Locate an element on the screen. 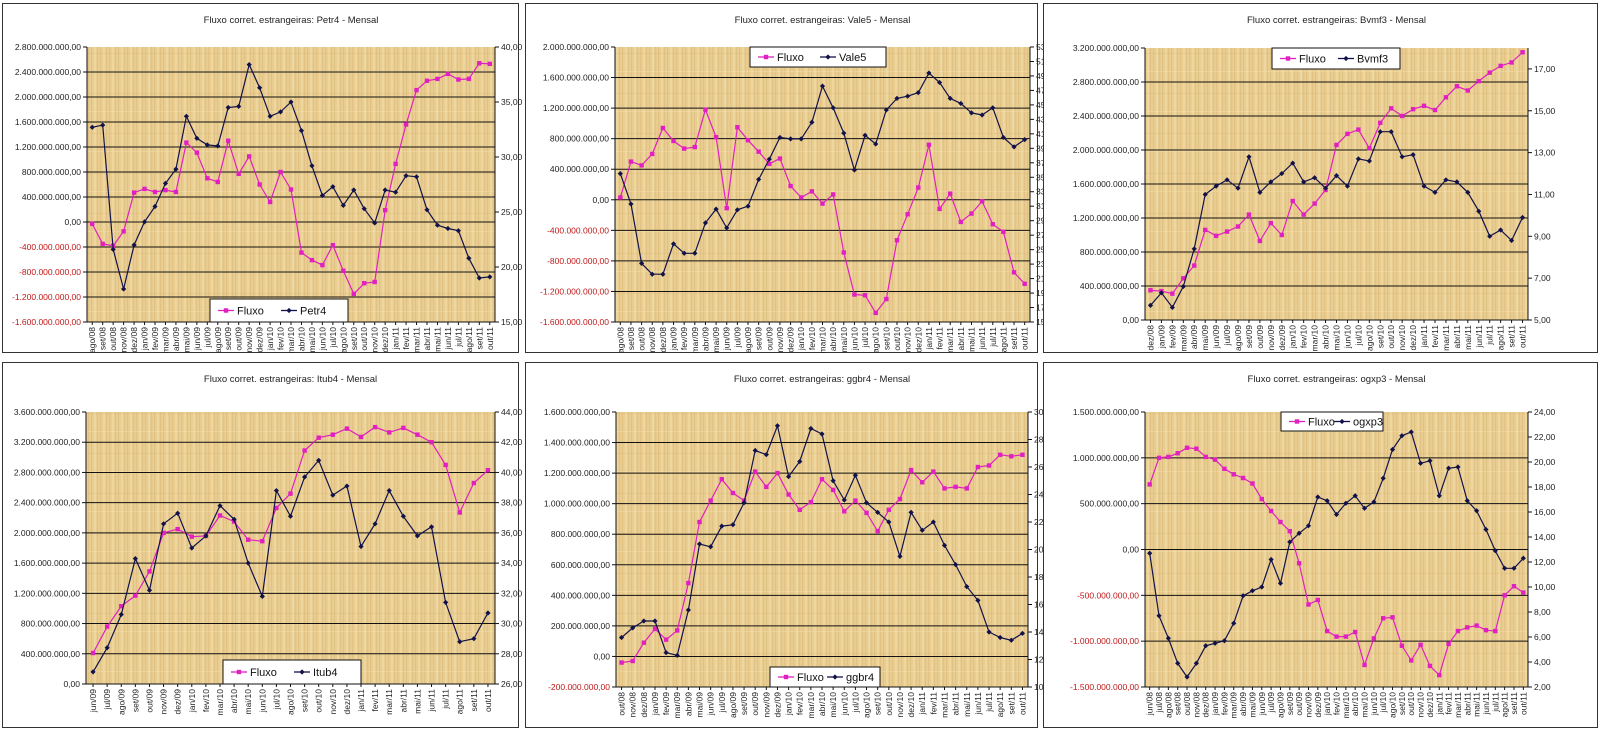 Image resolution: width=1600 pixels, height=730 pixels. x-tick-label: dez/09 is located at coordinates (260, 340).